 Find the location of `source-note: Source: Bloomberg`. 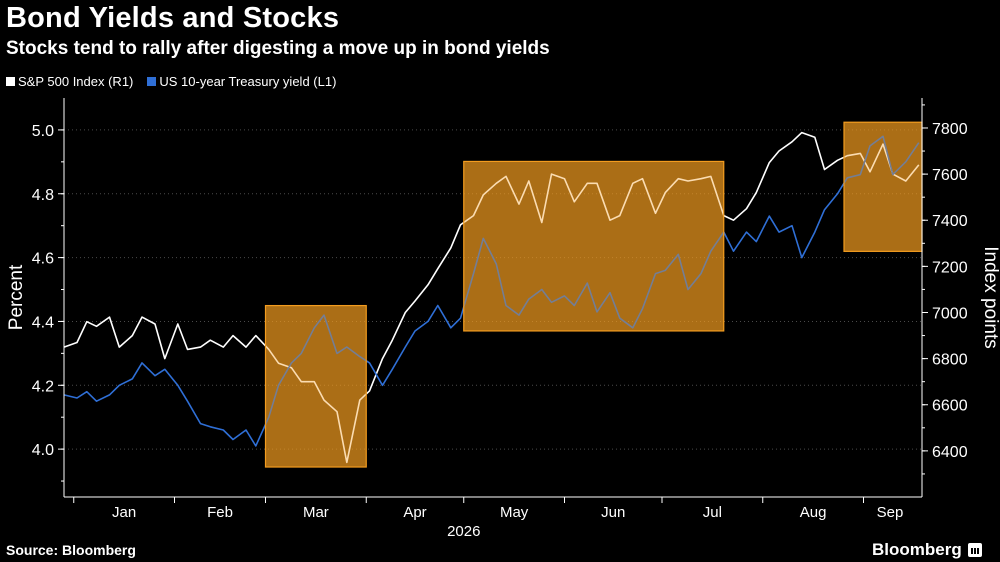

source-note: Source: Bloomberg is located at coordinates (71, 550).